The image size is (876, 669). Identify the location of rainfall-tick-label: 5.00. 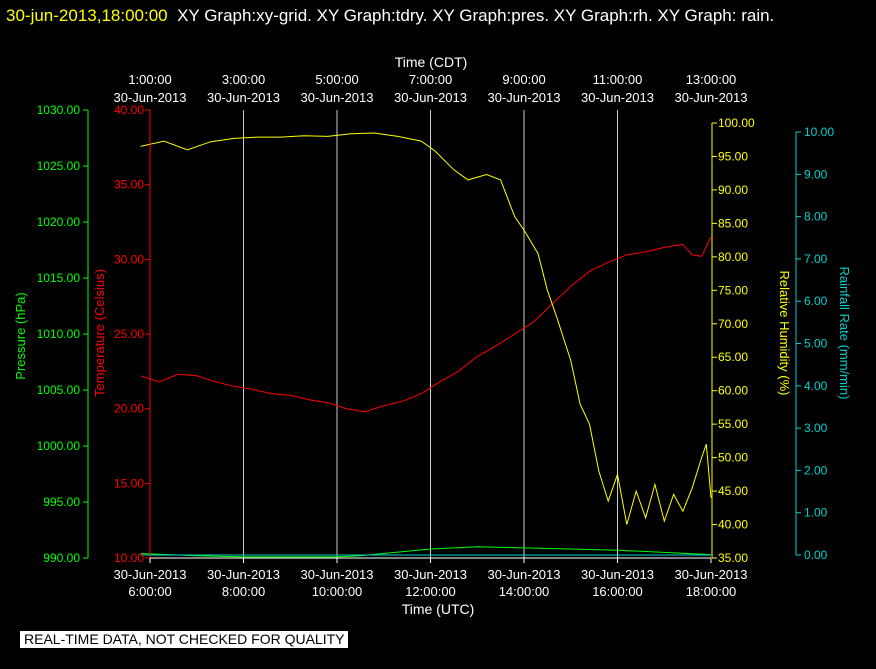
(816, 344).